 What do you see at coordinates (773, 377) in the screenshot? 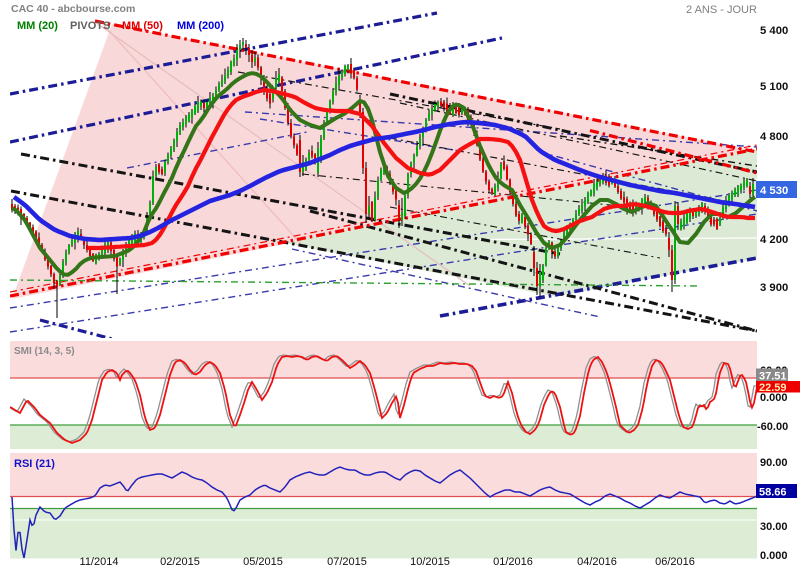
I see `svg-text: 37.51` at bounding box center [773, 377].